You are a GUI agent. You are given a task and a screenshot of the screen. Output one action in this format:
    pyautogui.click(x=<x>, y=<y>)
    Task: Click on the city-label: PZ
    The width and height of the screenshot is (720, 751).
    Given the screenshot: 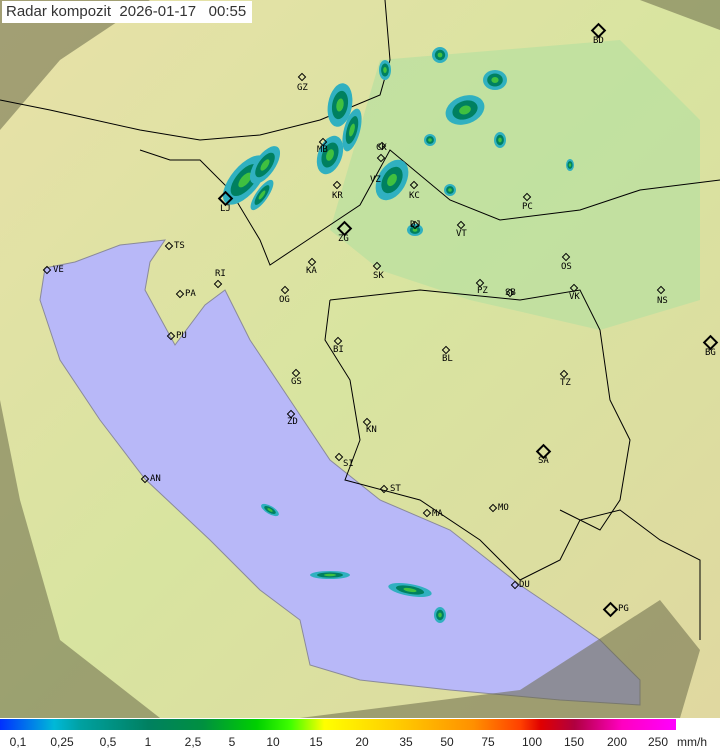 What is the action you would take?
    pyautogui.click(x=482, y=291)
    